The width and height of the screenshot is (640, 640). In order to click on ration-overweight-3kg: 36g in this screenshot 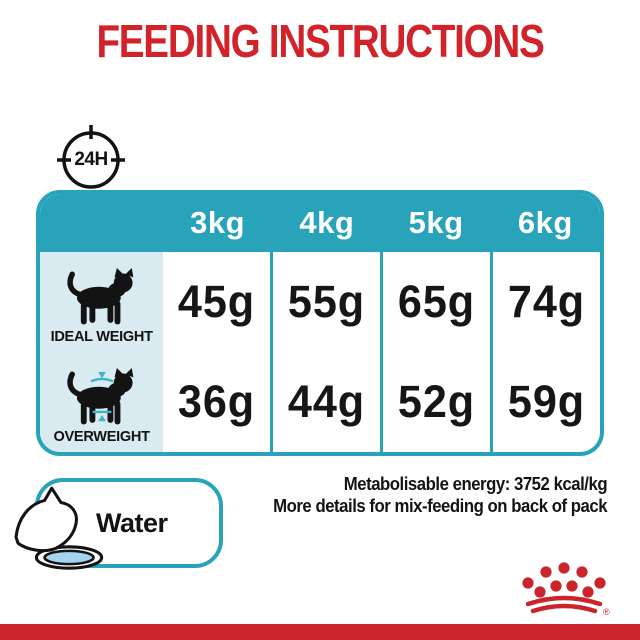, I will do `click(216, 401)`.